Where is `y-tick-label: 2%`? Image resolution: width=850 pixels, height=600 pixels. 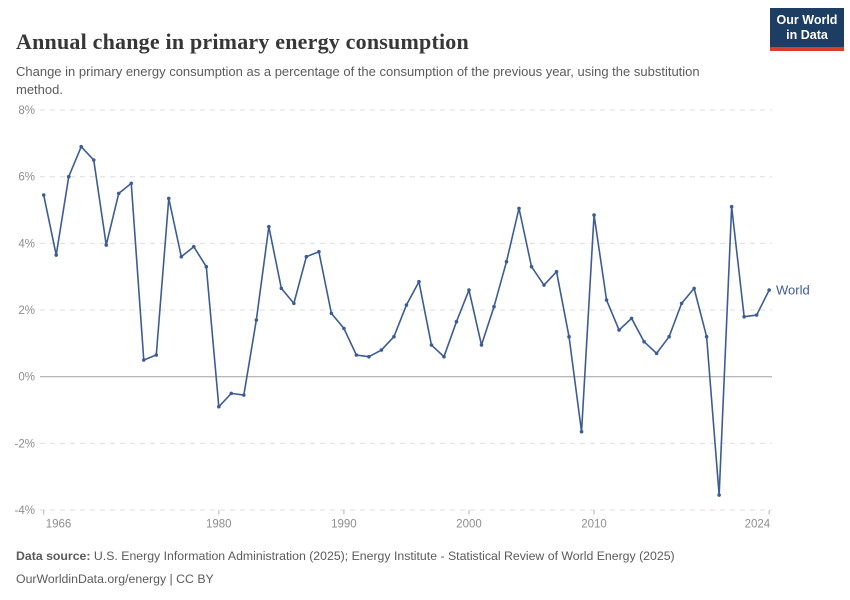
y-tick-label: 2% is located at coordinates (26, 311).